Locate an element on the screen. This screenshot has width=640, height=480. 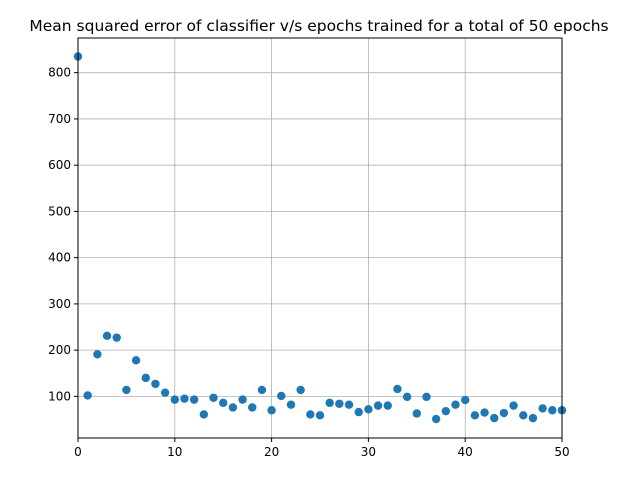
x-tick-label: 50 is located at coordinates (561, 452).